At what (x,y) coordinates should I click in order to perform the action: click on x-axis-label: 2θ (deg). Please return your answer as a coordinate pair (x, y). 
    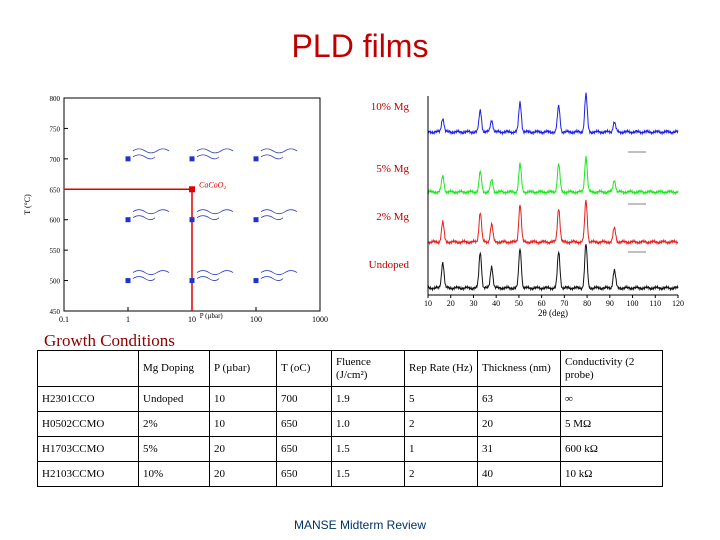
    Looking at the image, I should click on (553, 313).